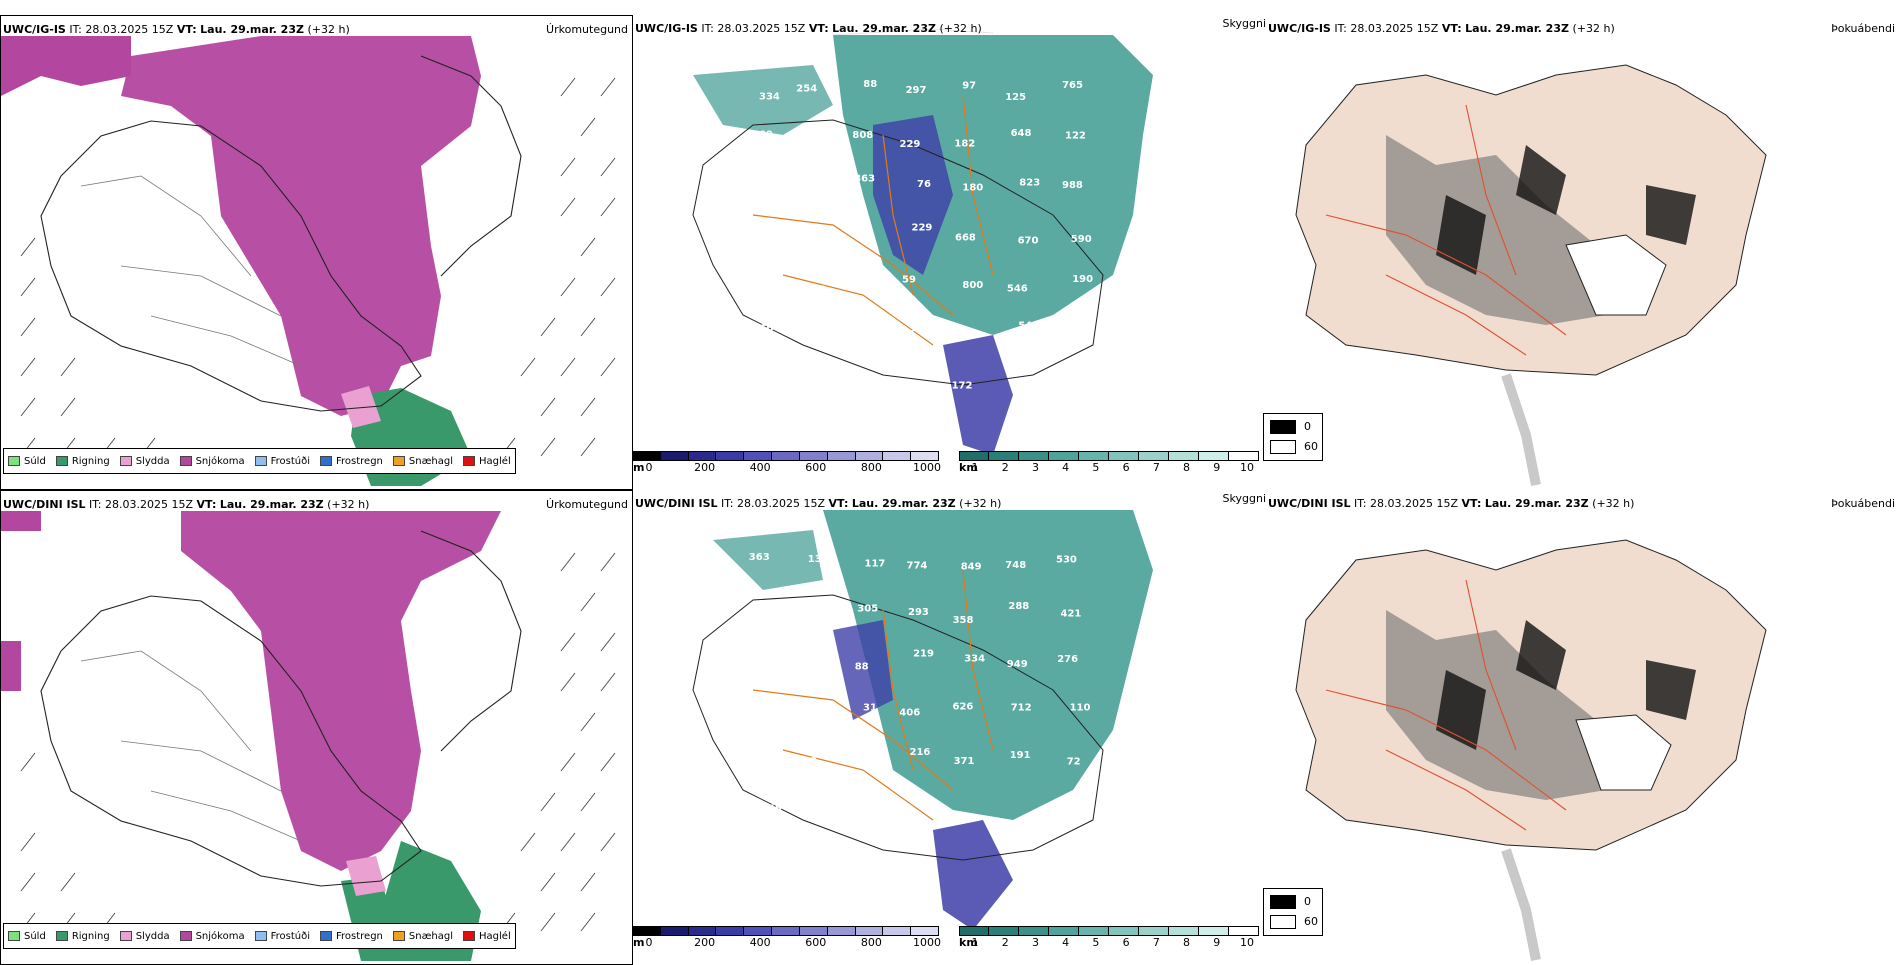  What do you see at coordinates (786, 931) in the screenshot?
I see `height-colorbar-frame` at bounding box center [786, 931].